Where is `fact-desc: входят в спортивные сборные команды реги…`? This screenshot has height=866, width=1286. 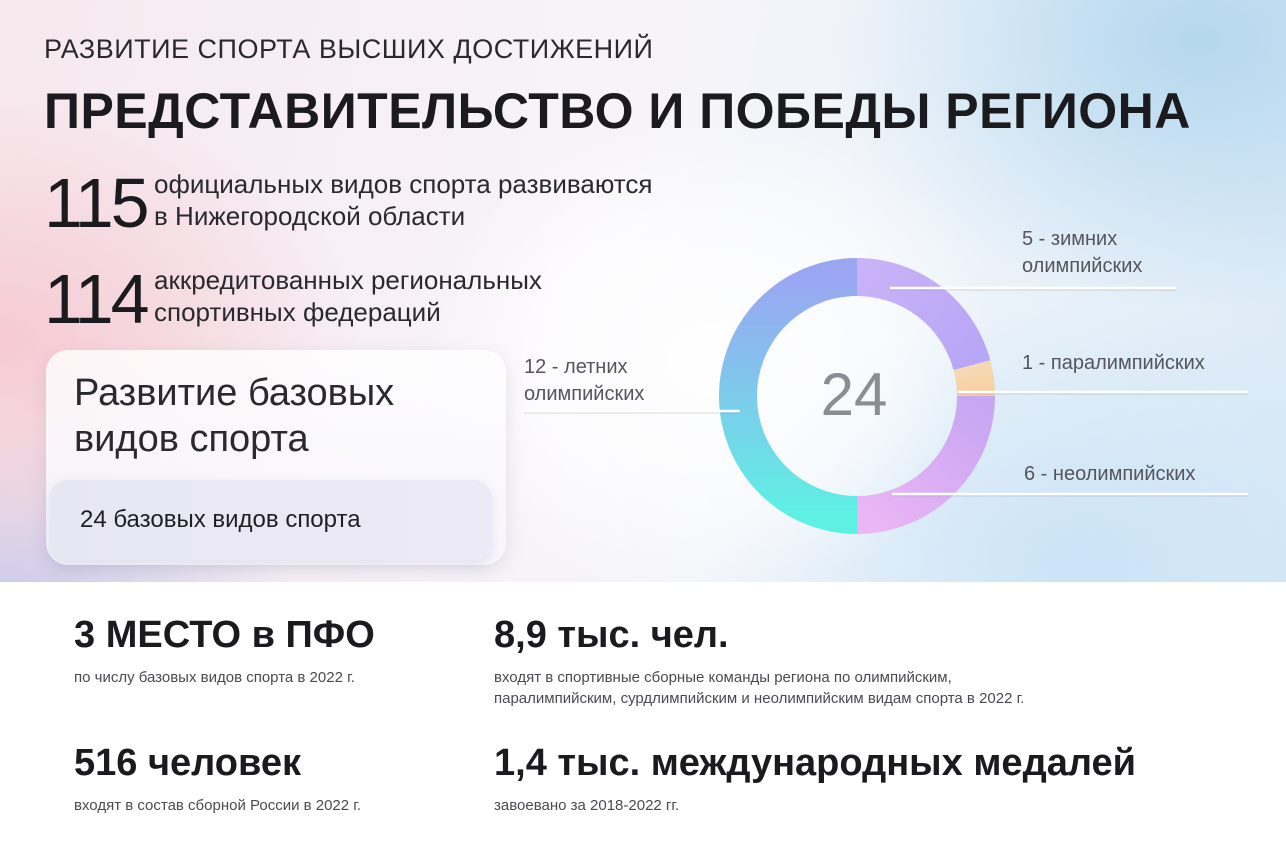 fact-desc: входят в спортивные сборные команды реги… is located at coordinates (759, 688).